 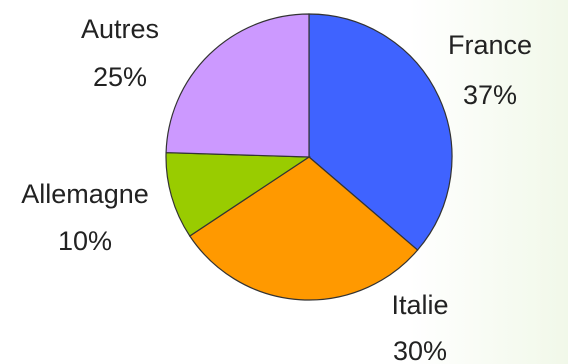 I want to click on slice-name: Autres, so click(x=120, y=29).